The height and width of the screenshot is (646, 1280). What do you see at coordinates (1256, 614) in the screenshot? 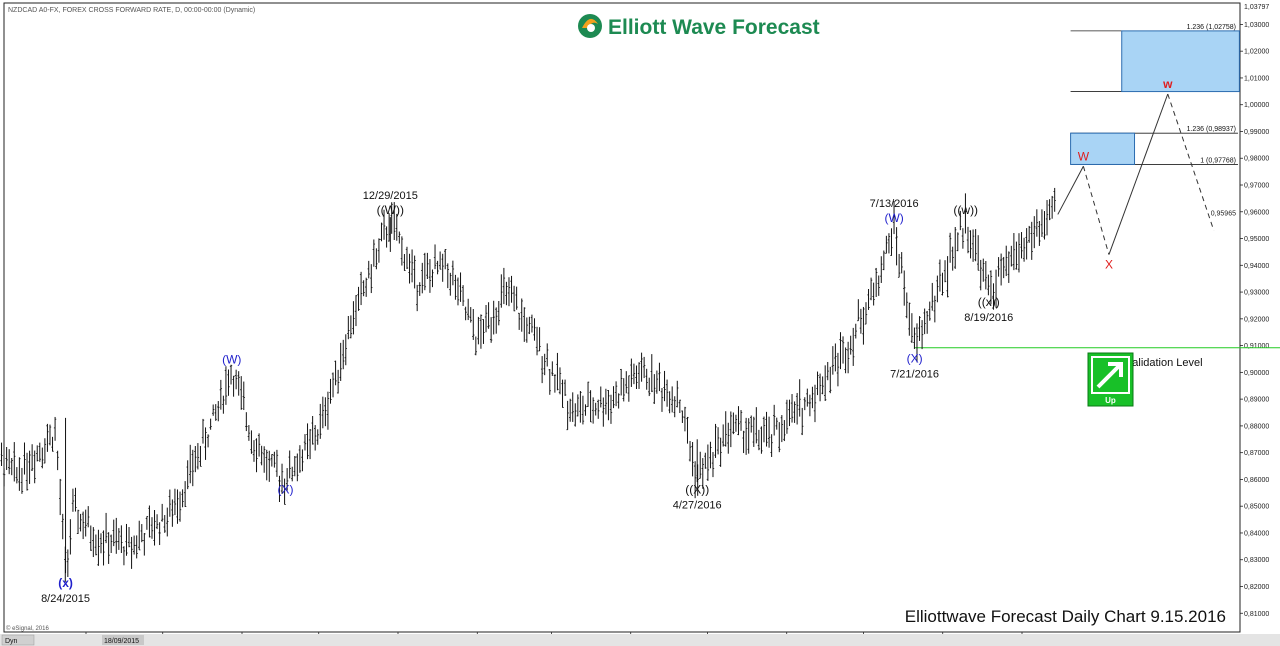
I see `y-tick-label: 0,81000` at bounding box center [1256, 614].